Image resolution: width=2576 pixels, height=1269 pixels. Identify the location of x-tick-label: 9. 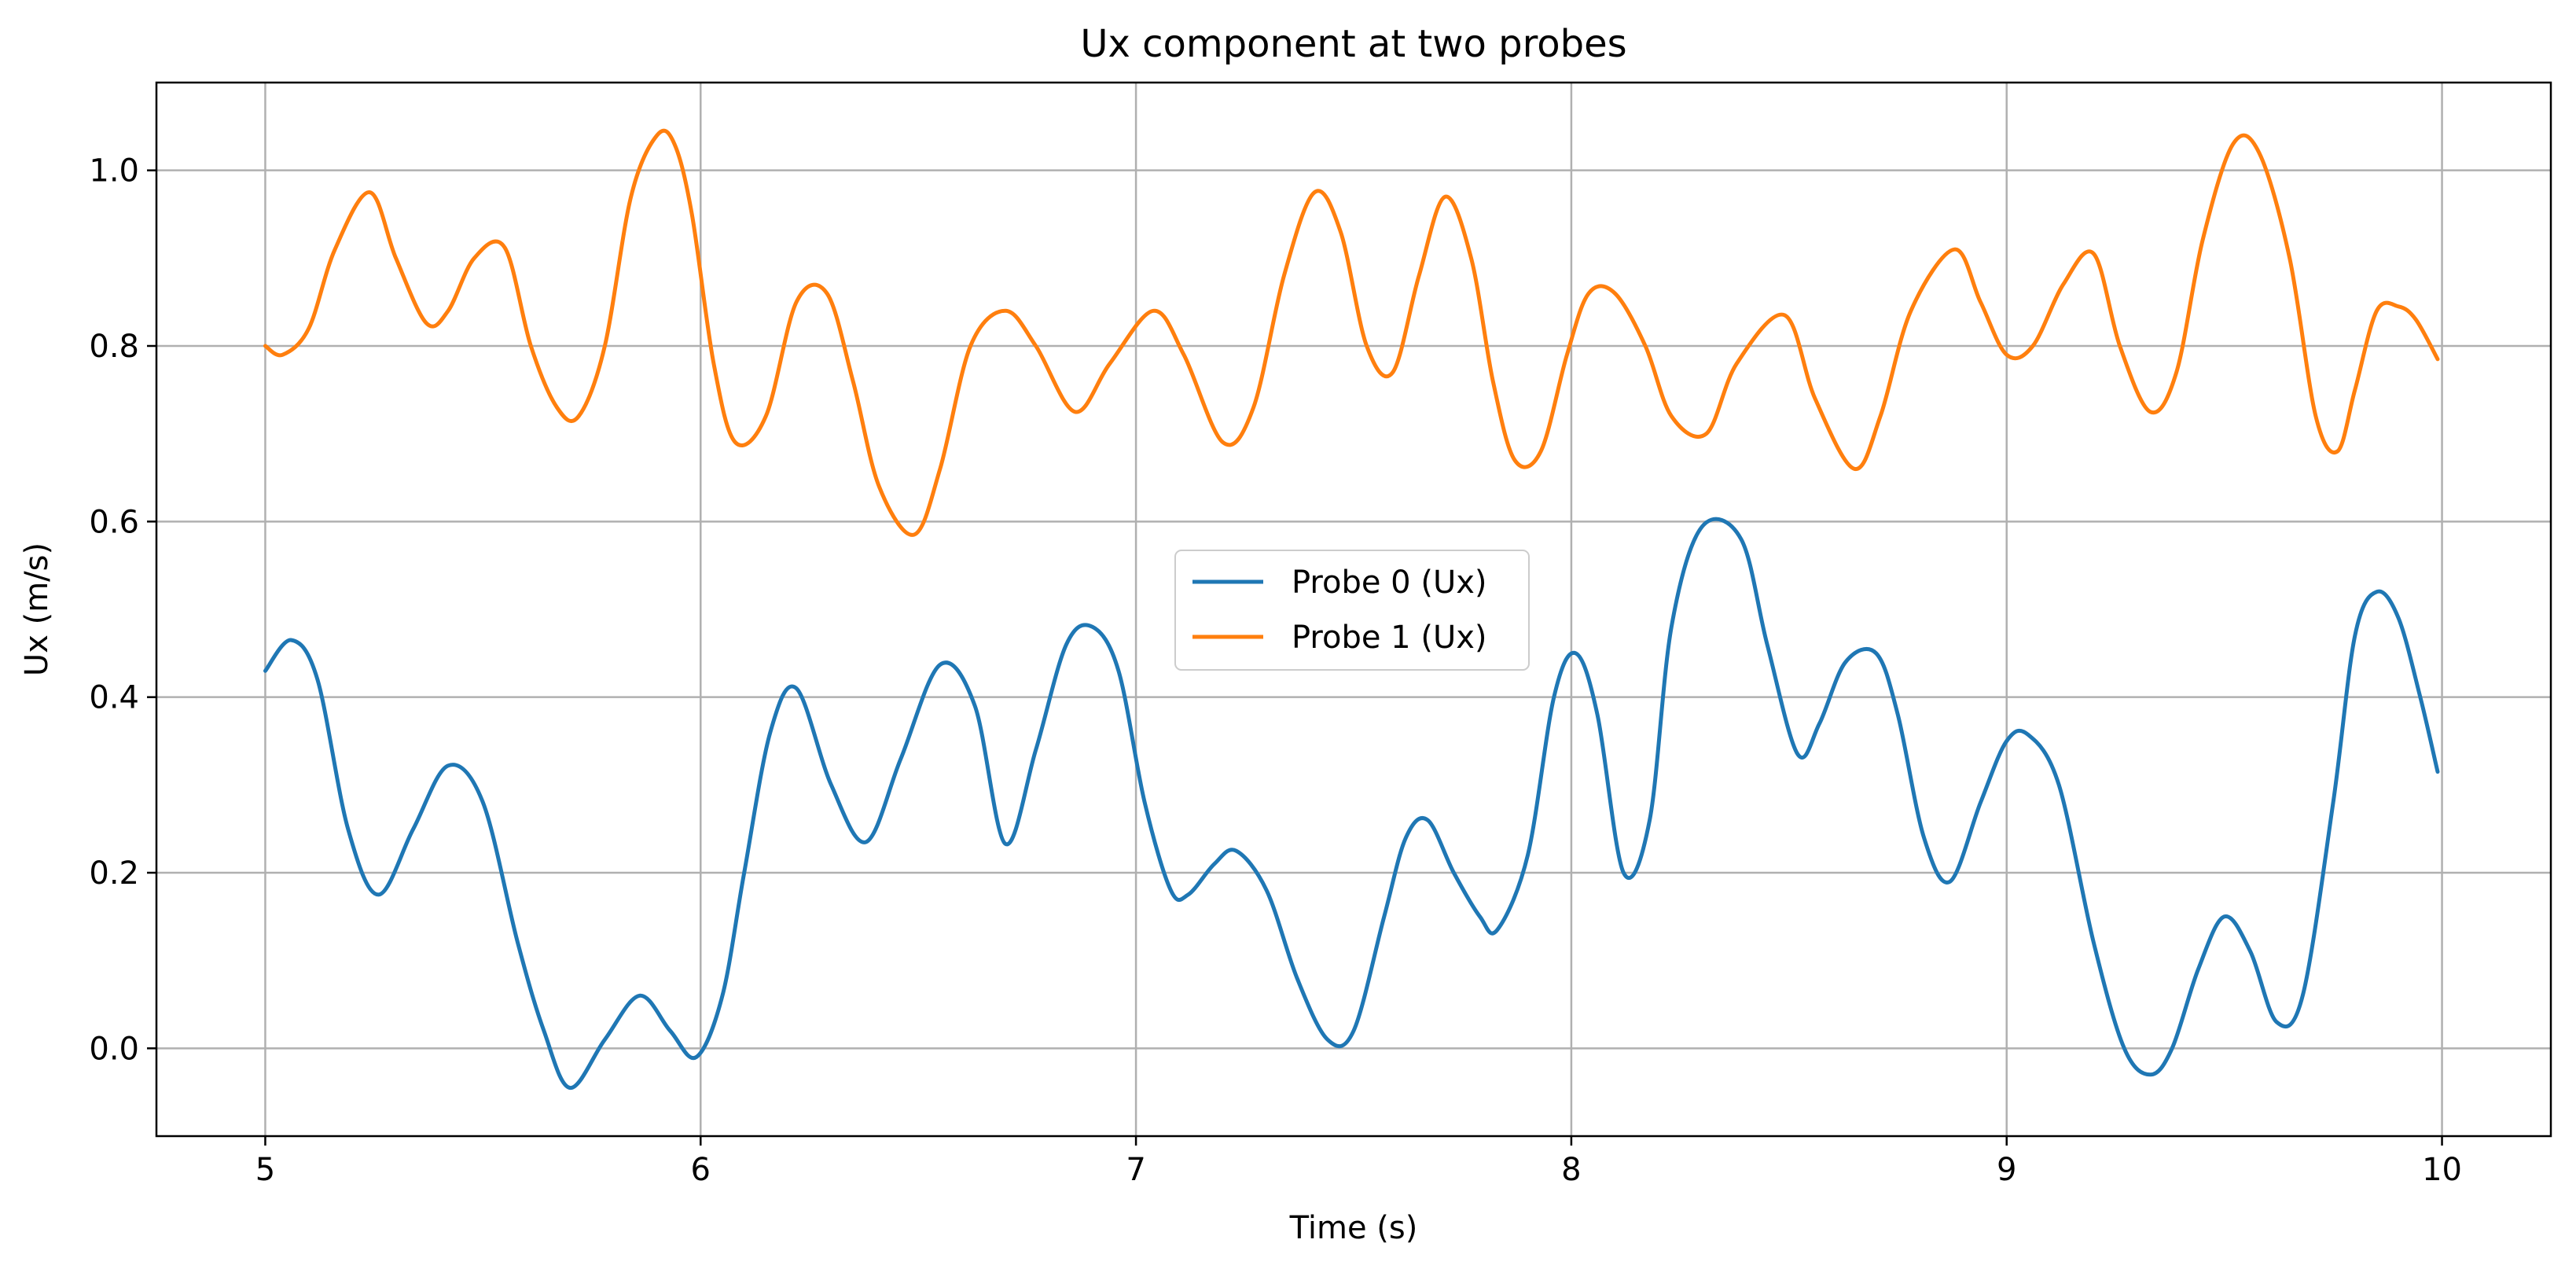
(2006, 1170).